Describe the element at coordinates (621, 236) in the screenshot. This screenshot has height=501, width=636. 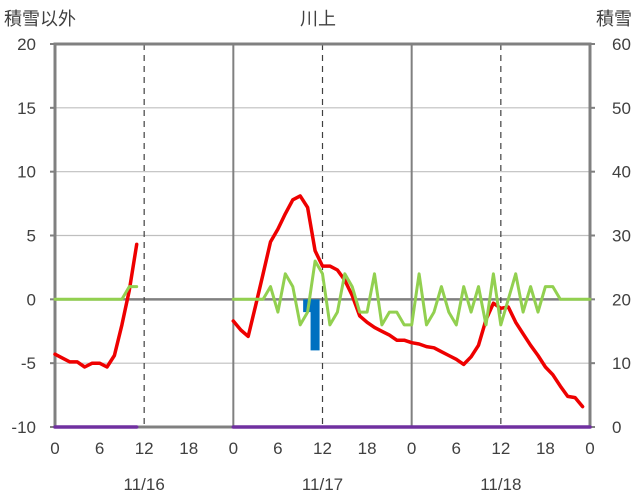
I see `right-tick-label: 30` at that location.